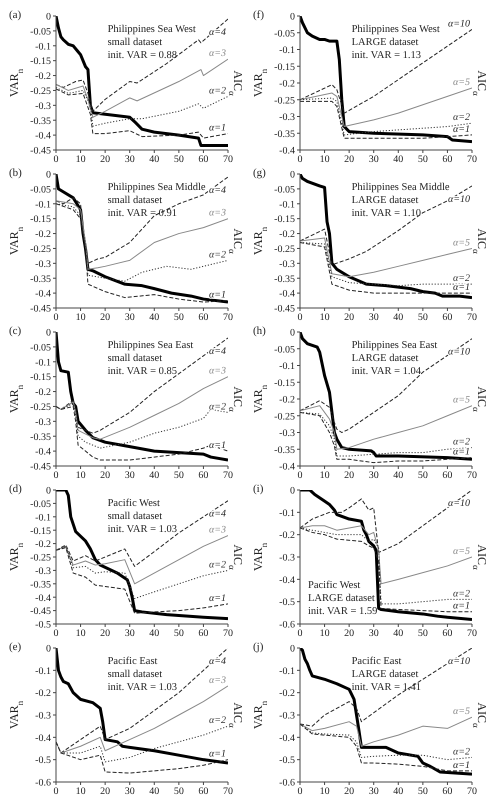  Describe the element at coordinates (217, 128) in the screenshot. I see `series-label: α=1` at that location.